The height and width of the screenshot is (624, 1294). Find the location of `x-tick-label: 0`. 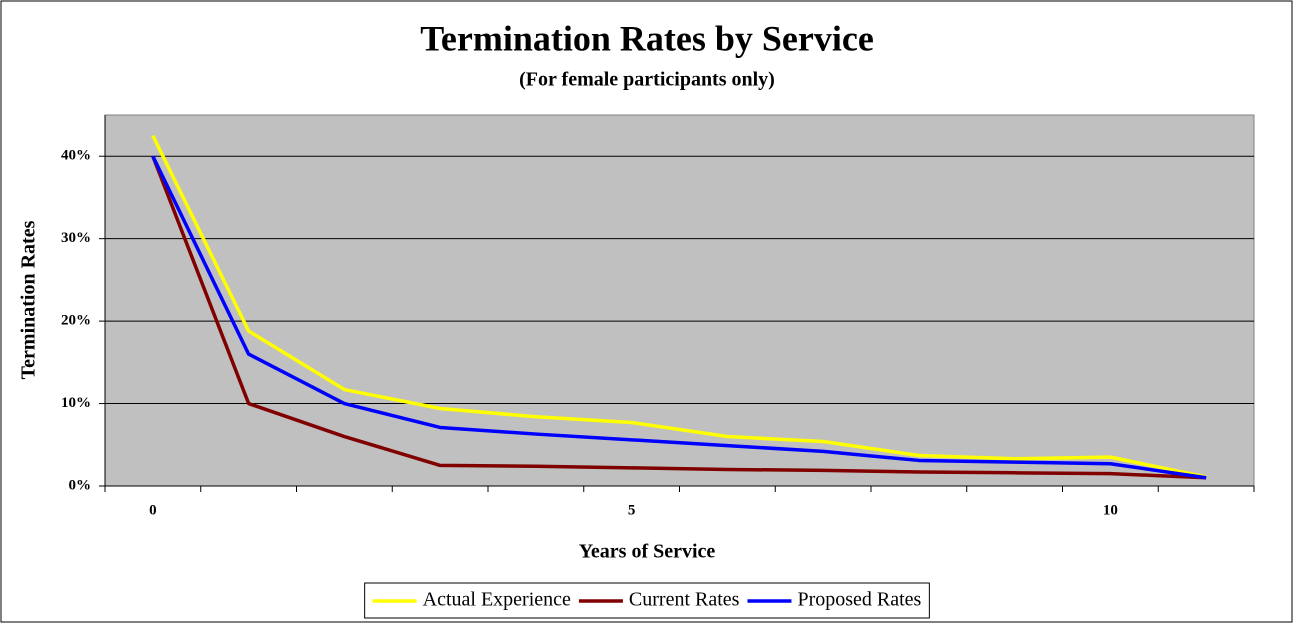

x-tick-label: 0 is located at coordinates (153, 510).